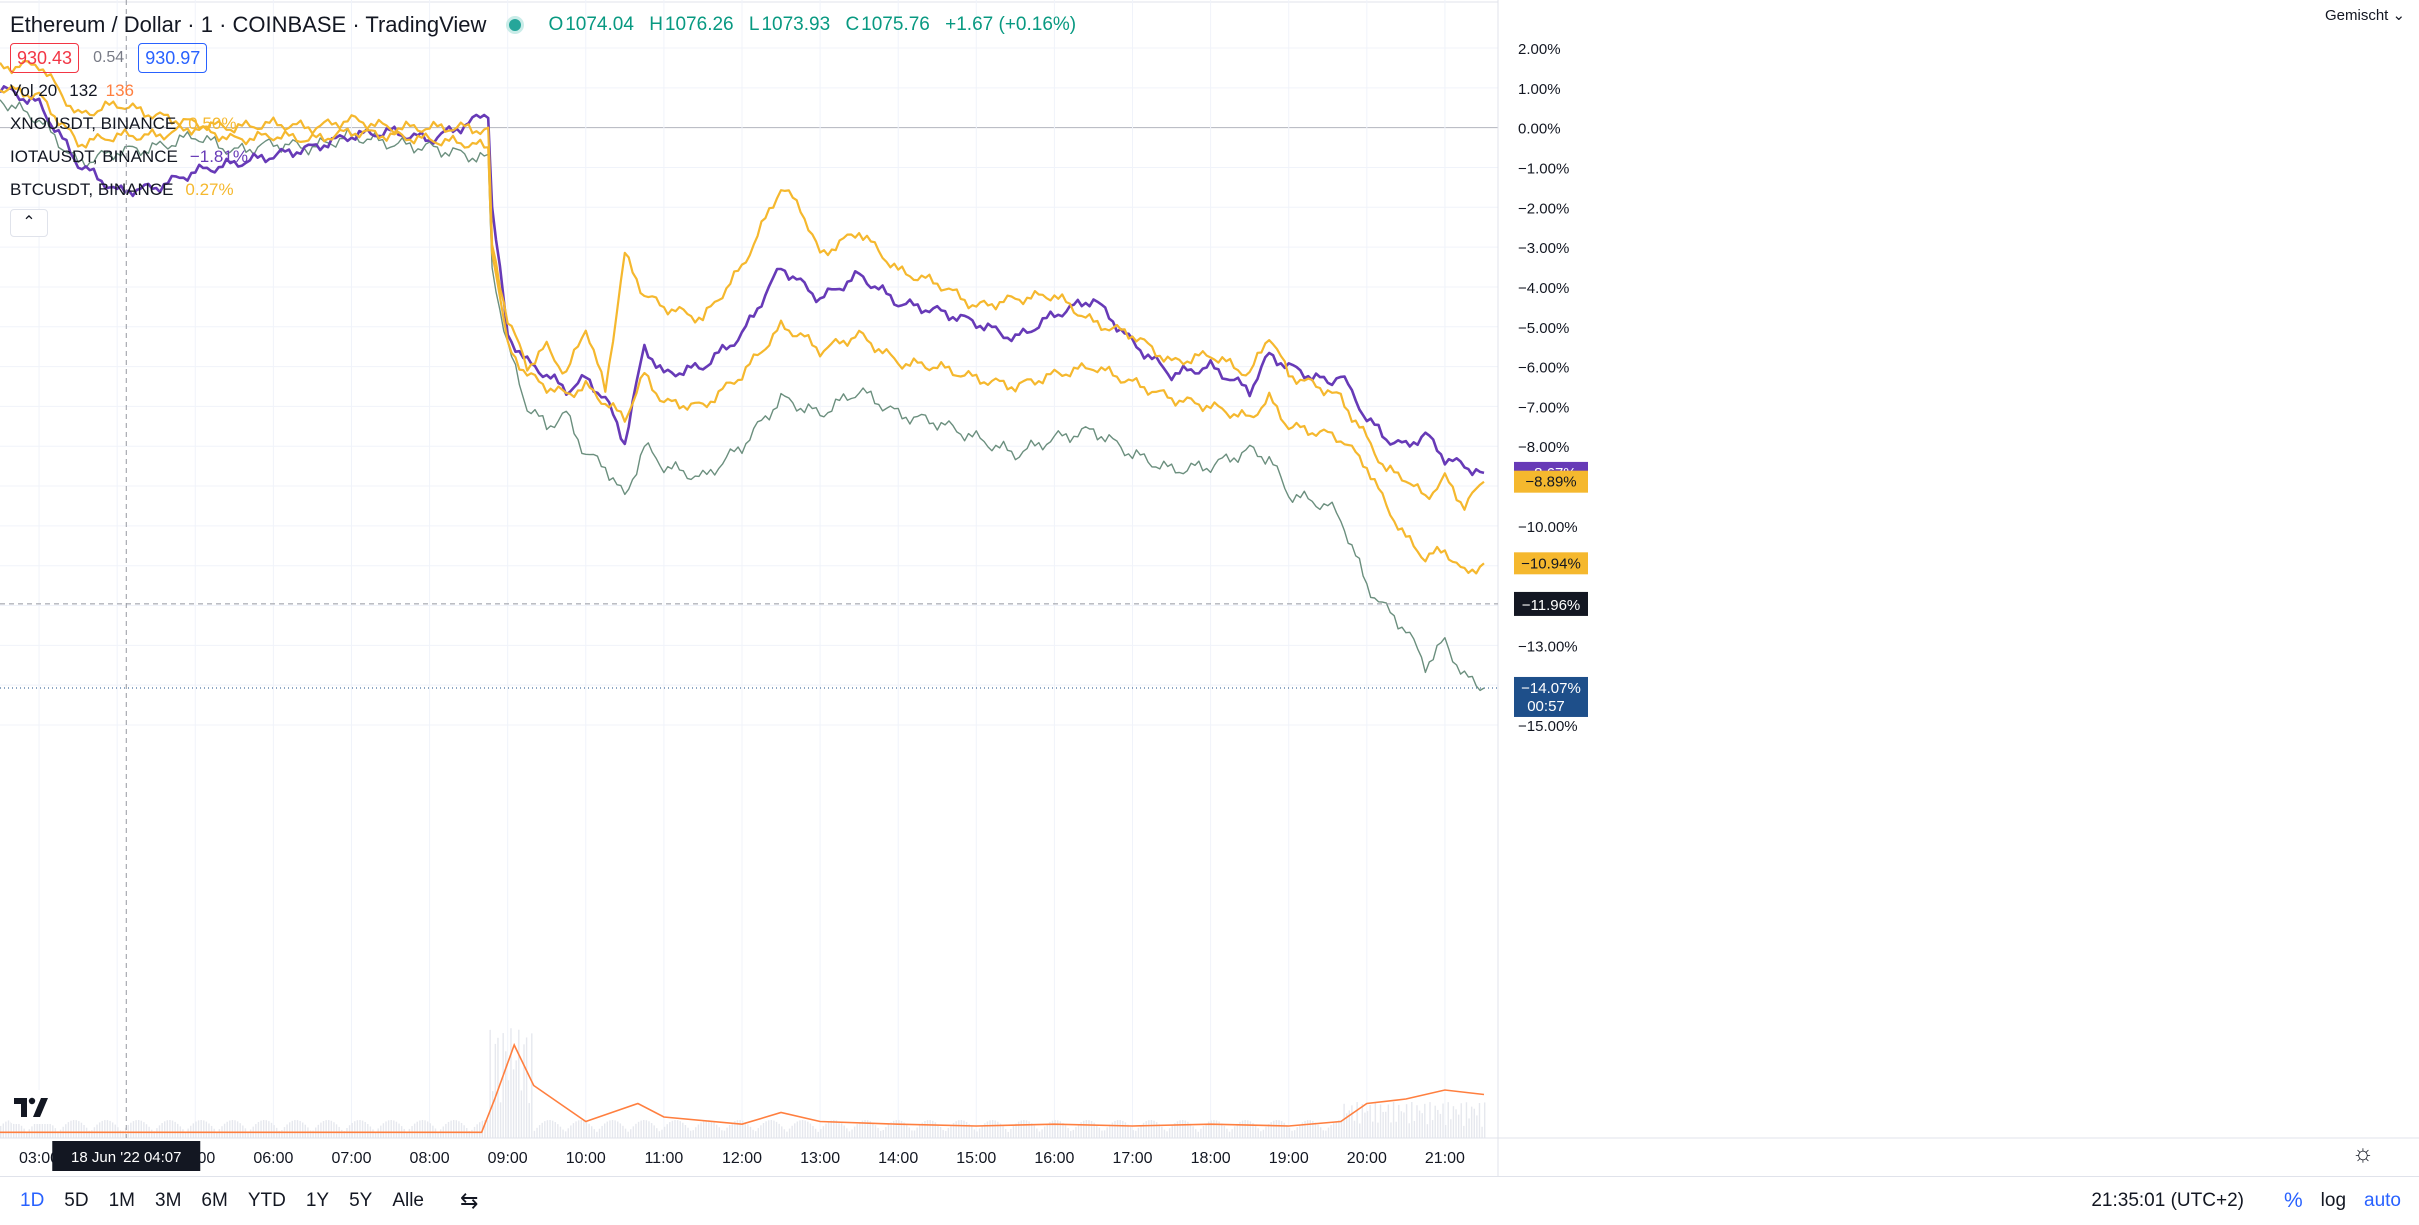 The width and height of the screenshot is (2419, 1225). Describe the element at coordinates (515, 24) in the screenshot. I see `market-status-icon` at that location.